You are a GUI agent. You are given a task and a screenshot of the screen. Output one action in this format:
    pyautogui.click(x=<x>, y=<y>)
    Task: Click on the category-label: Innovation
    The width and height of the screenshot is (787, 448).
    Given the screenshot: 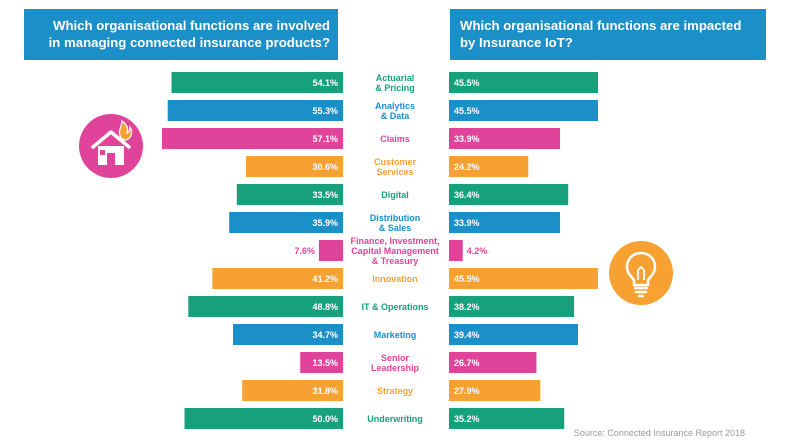 What is the action you would take?
    pyautogui.click(x=395, y=279)
    